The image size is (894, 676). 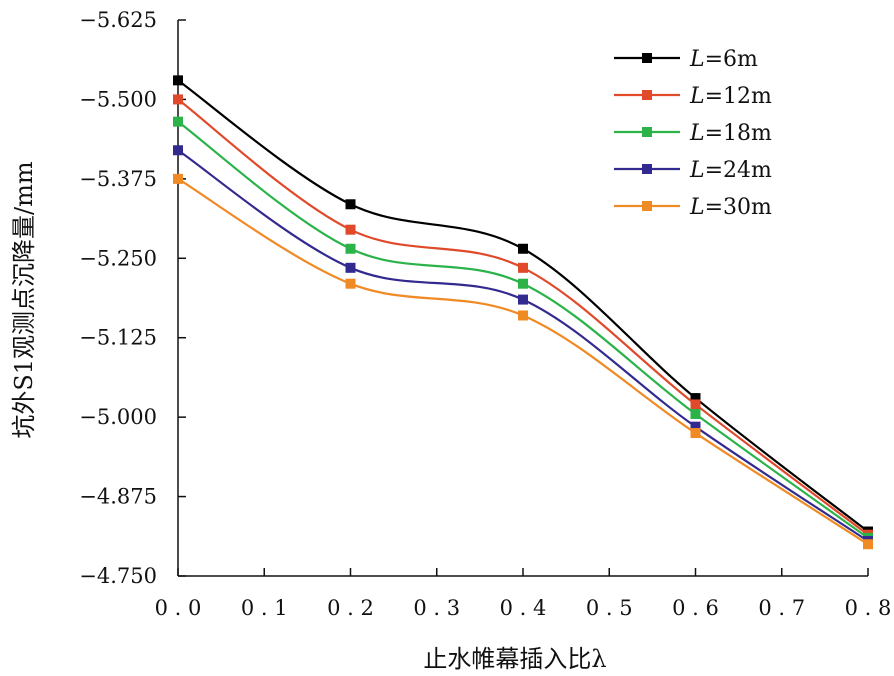 I want to click on legend-label: L=6m, so click(x=723, y=59).